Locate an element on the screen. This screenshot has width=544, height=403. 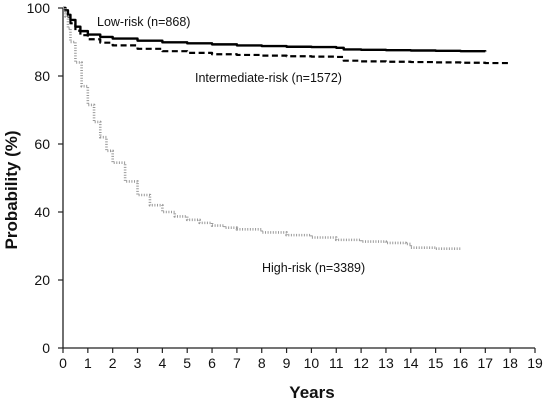
x-axis-title: Years is located at coordinates (311, 392).